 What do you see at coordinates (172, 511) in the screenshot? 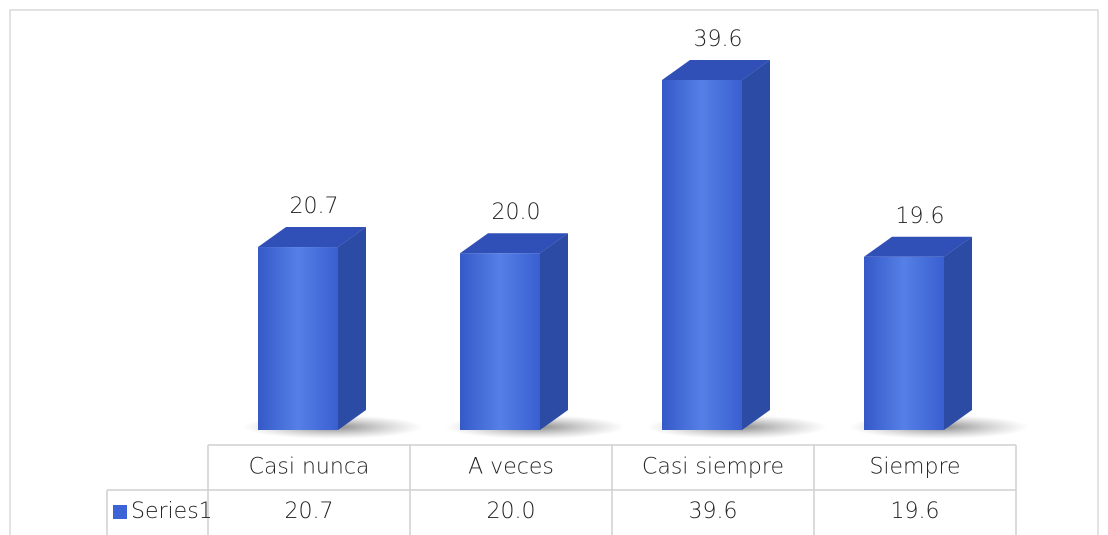
I see `legend-label: Series1` at bounding box center [172, 511].